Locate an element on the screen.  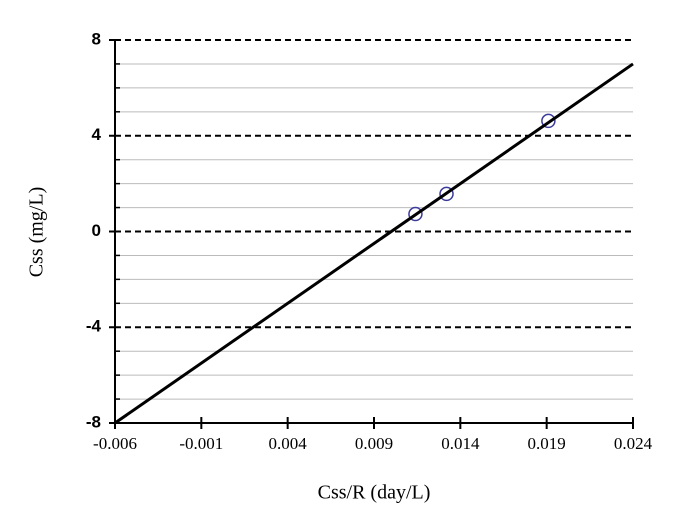
y-tick-label: -8 is located at coordinates (93, 421).